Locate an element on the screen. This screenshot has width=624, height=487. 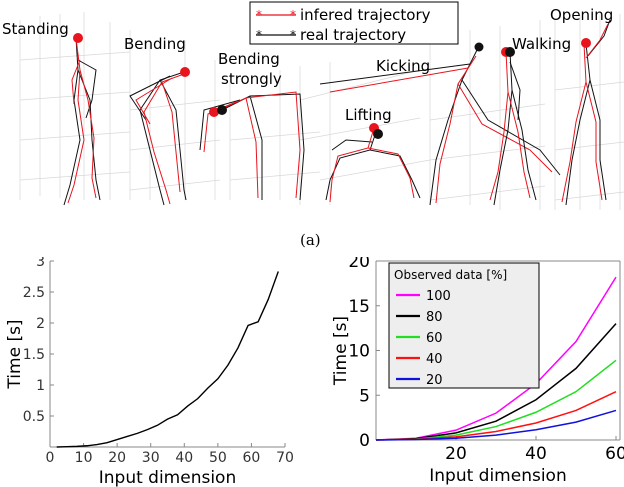
pose-kicking is located at coordinates (440, 124).